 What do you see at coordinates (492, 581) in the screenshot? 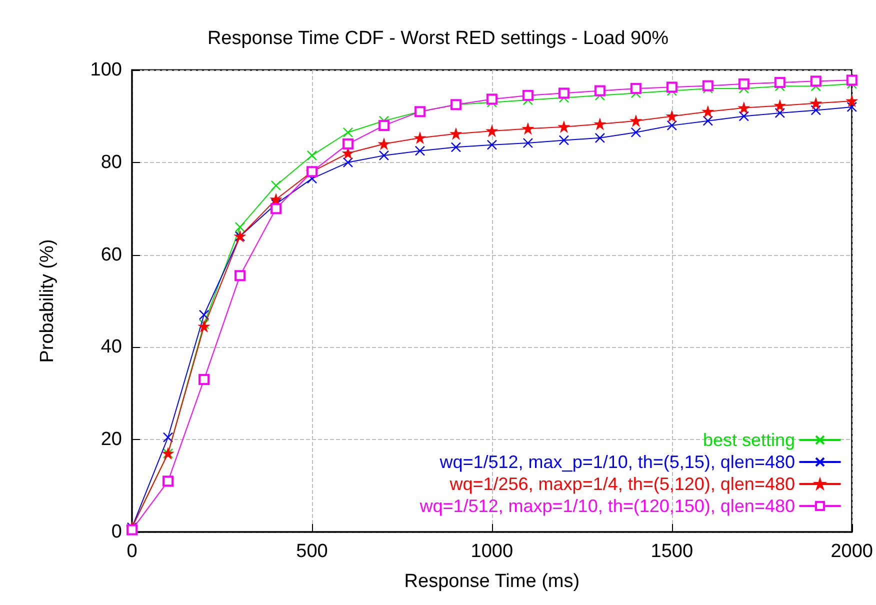
I see `x-axis-title: Response Time (ms)` at bounding box center [492, 581].